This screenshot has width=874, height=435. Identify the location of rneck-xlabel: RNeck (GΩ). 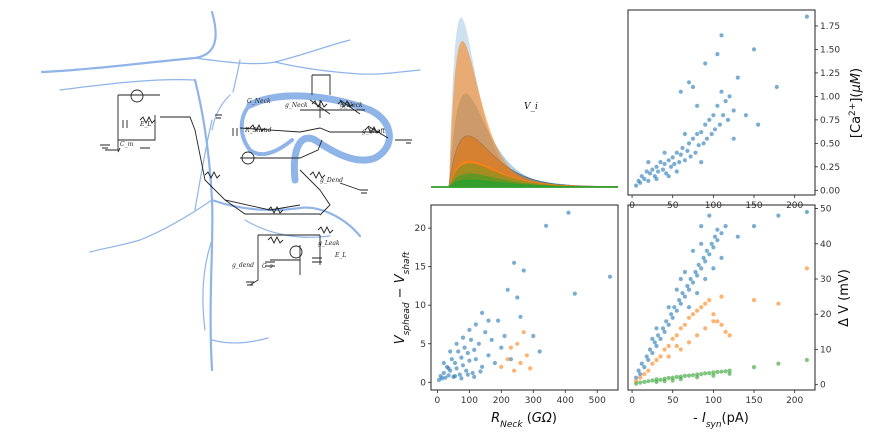
(524, 420).